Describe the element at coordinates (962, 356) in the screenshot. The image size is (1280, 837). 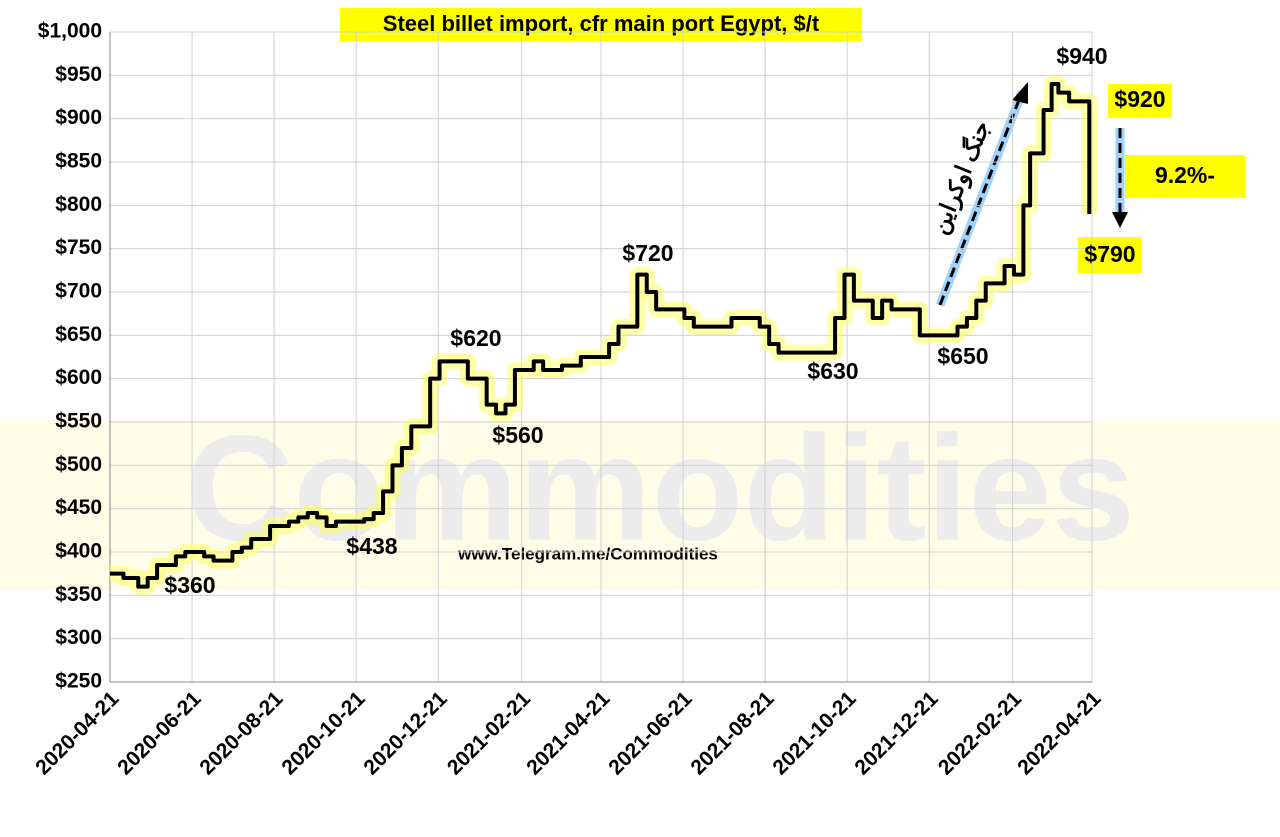
I see `annotation: $650` at that location.